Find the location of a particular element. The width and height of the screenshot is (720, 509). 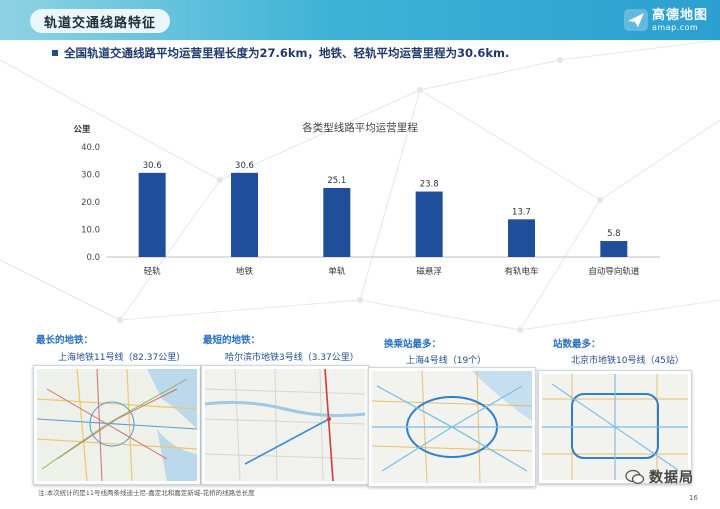

map-most-transfer is located at coordinates (452, 427).